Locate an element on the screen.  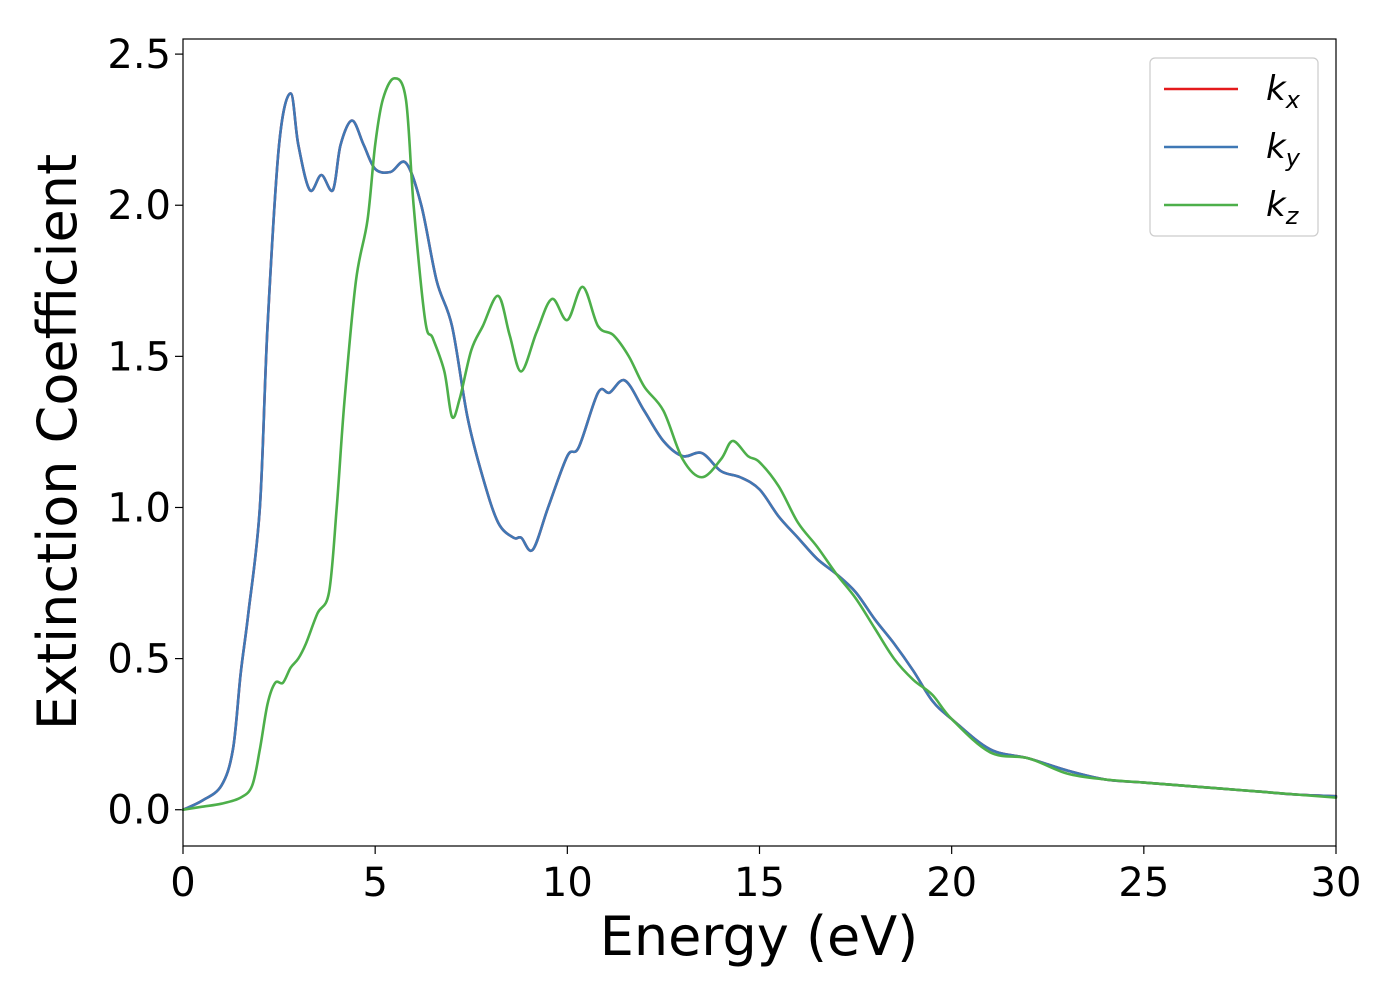
y-tick-label: 1.0 is located at coordinates (139, 508).